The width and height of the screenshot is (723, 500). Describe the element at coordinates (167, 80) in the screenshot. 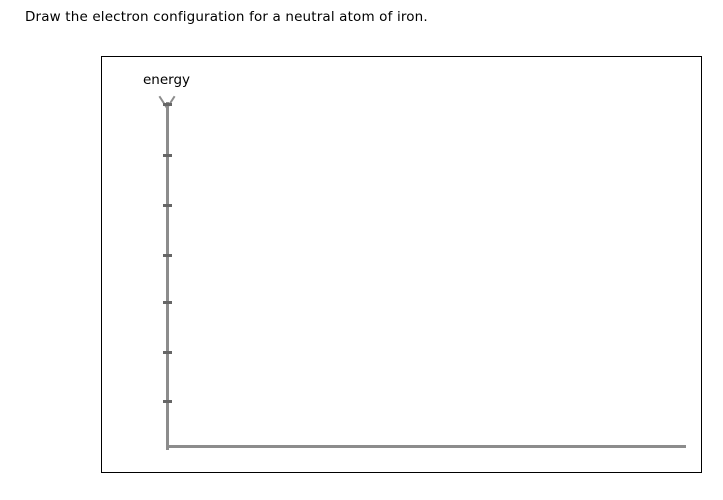

I see `energy-axis-label: energy` at that location.